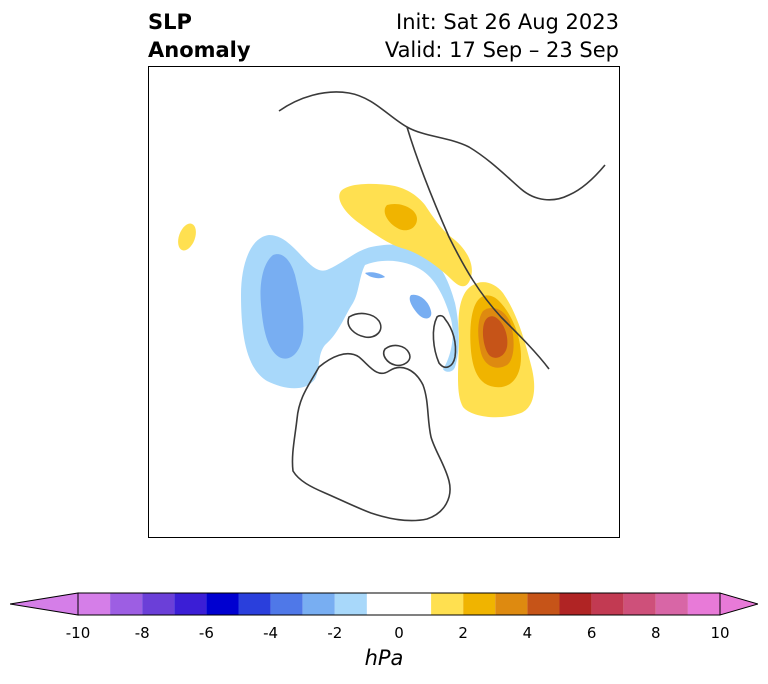 The width and height of the screenshot is (768, 684). I want to click on negative-anomaly-mid-blue-small, so click(420, 306).